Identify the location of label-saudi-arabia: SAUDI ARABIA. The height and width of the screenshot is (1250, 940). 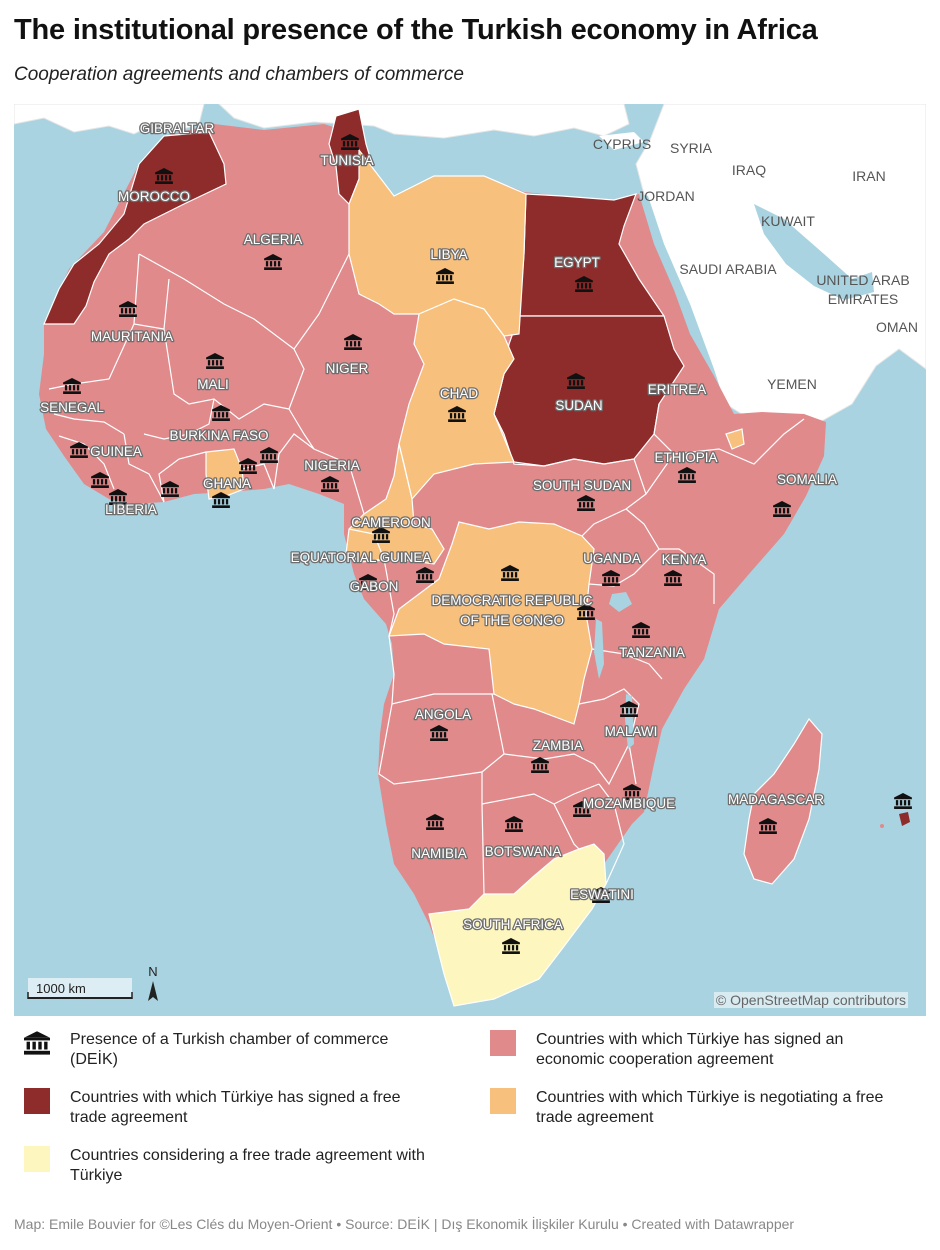
(728, 269).